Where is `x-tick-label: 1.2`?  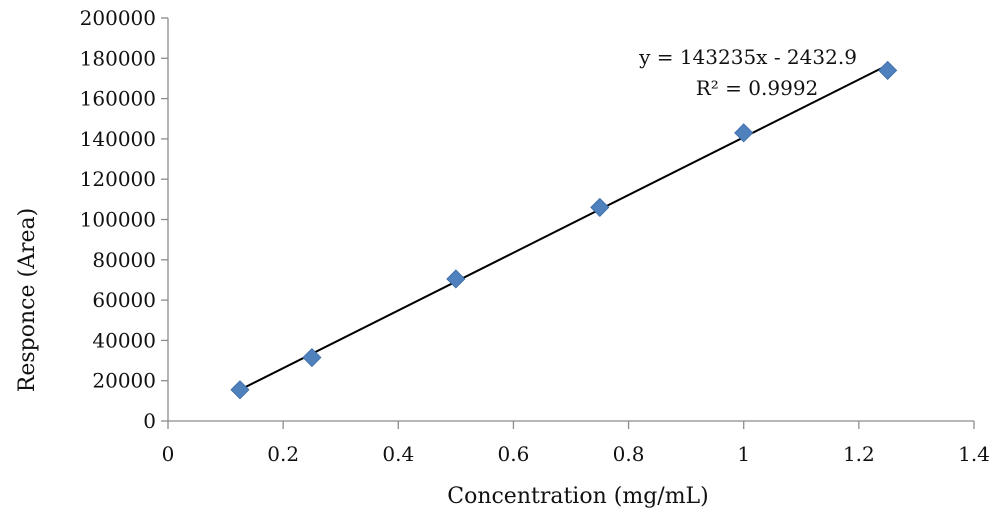 x-tick-label: 1.2 is located at coordinates (859, 454).